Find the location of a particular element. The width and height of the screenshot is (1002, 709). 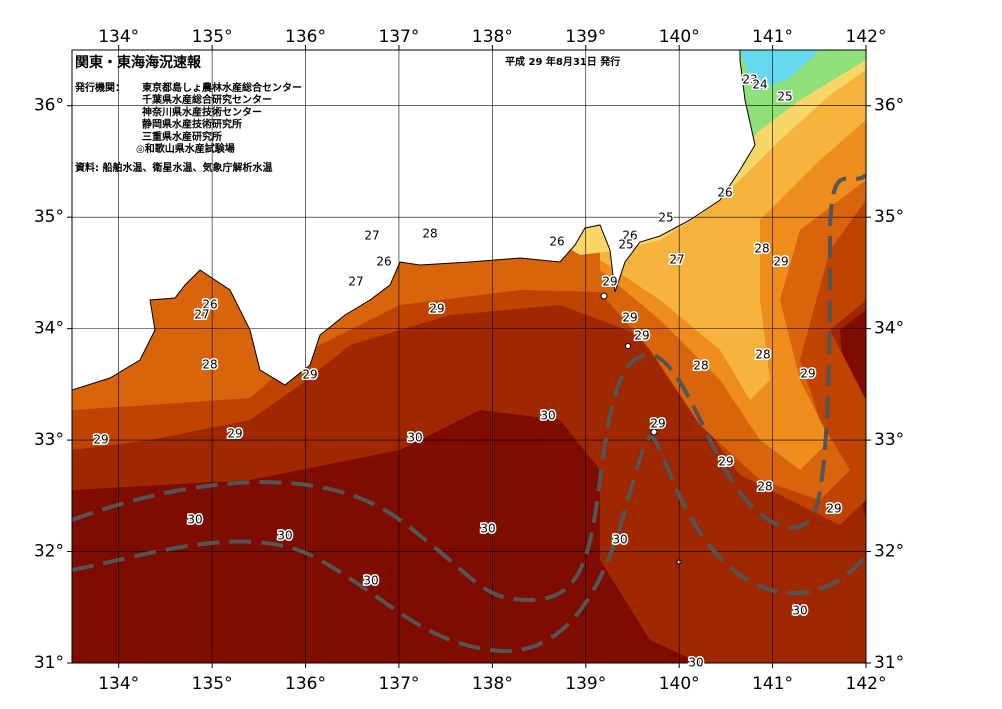

temp-band is located at coordinates (780, 71).